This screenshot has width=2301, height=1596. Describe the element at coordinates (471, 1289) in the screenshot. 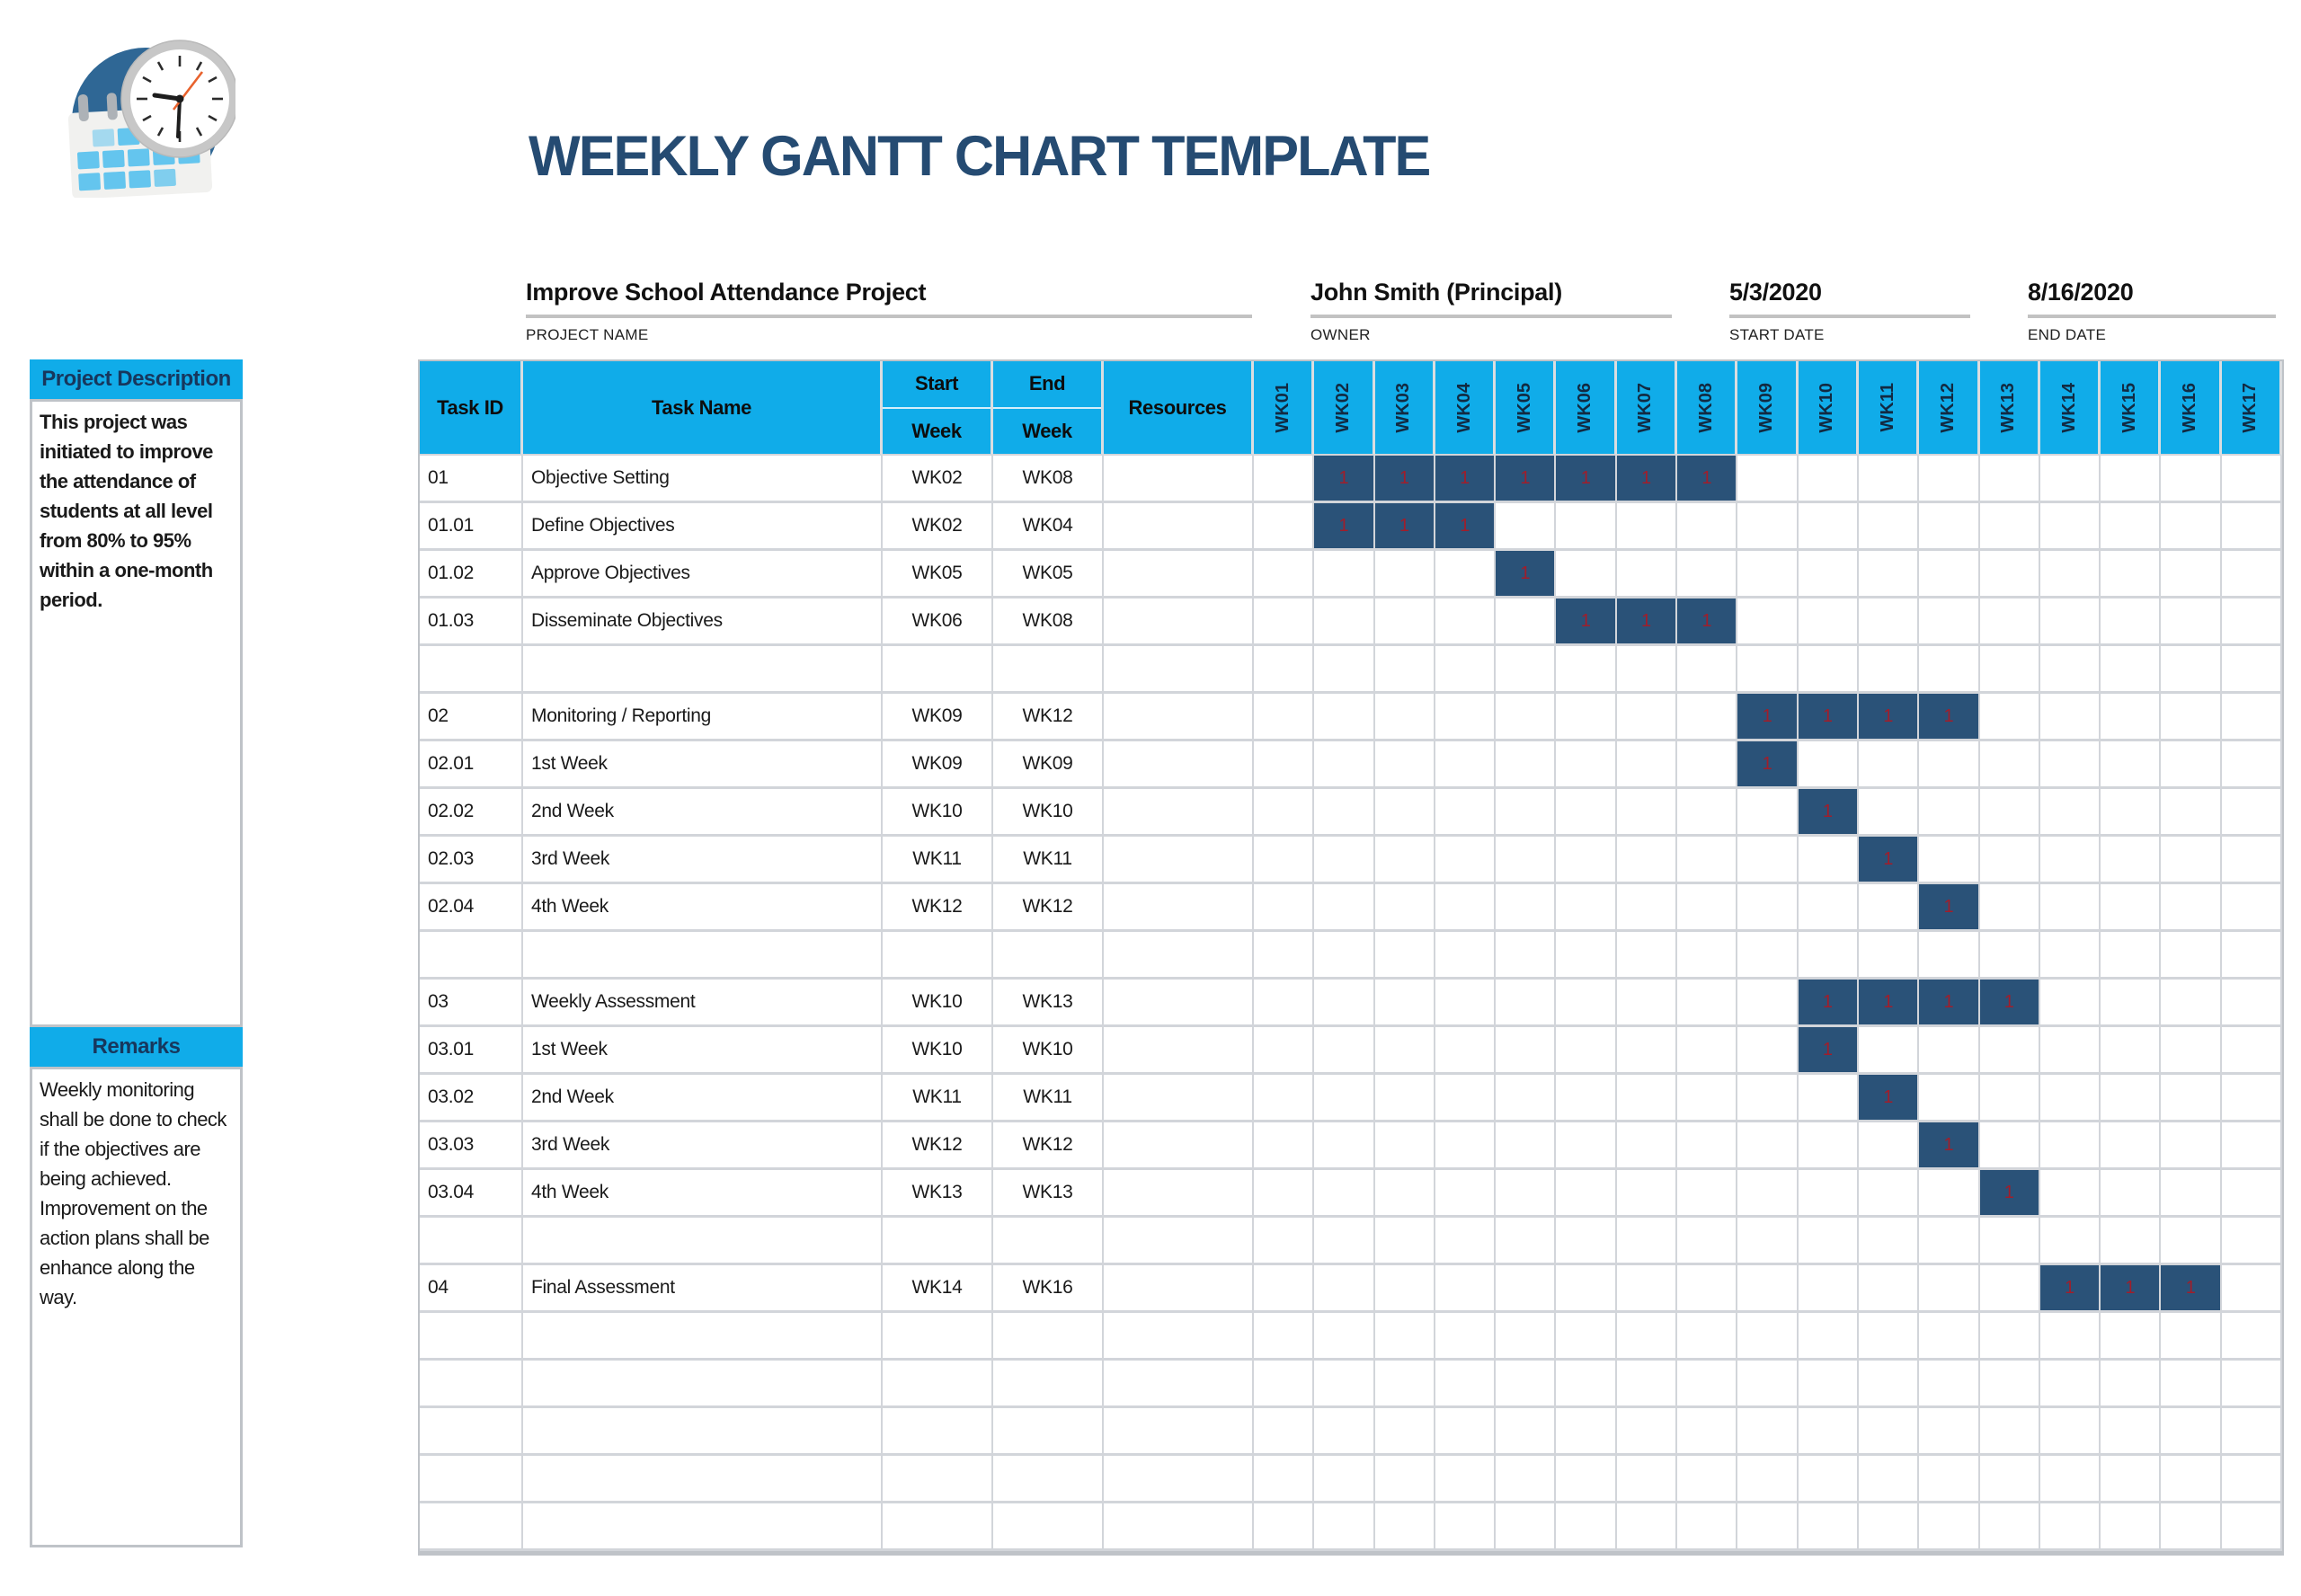

I see `task-id-cell: 04` at that location.